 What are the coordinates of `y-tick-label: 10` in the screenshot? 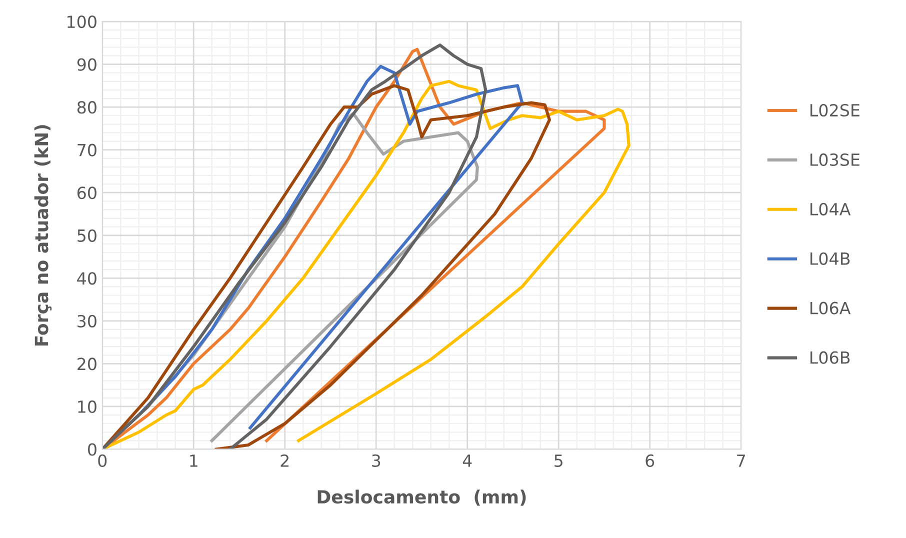 It's located at (87, 407).